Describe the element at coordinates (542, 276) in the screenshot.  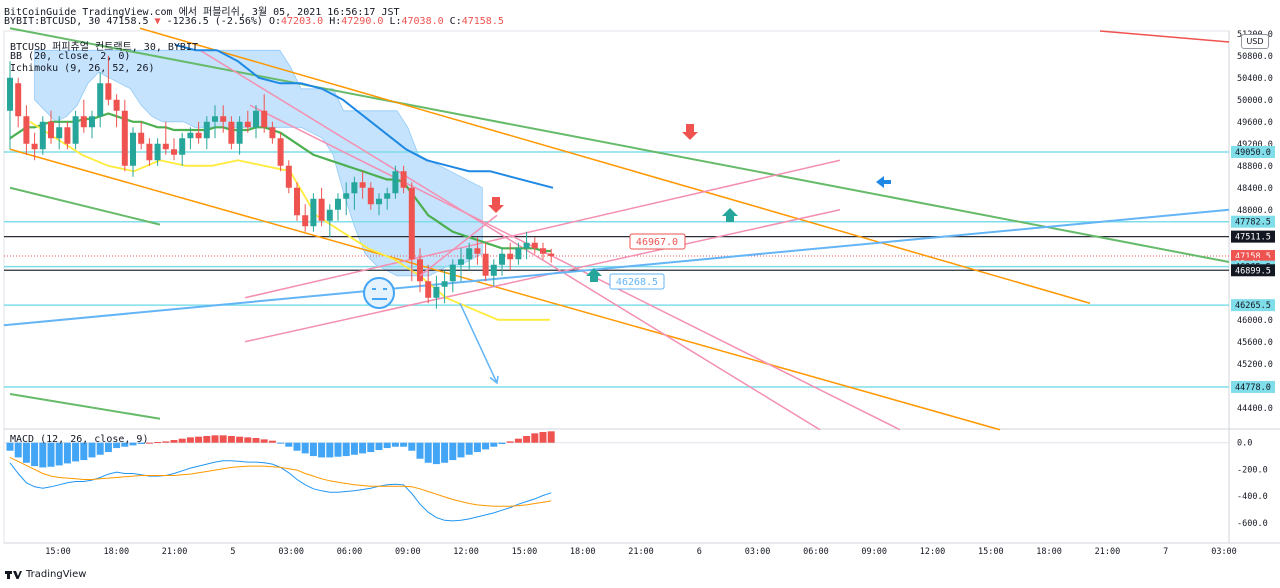
I see `trend-line` at that location.